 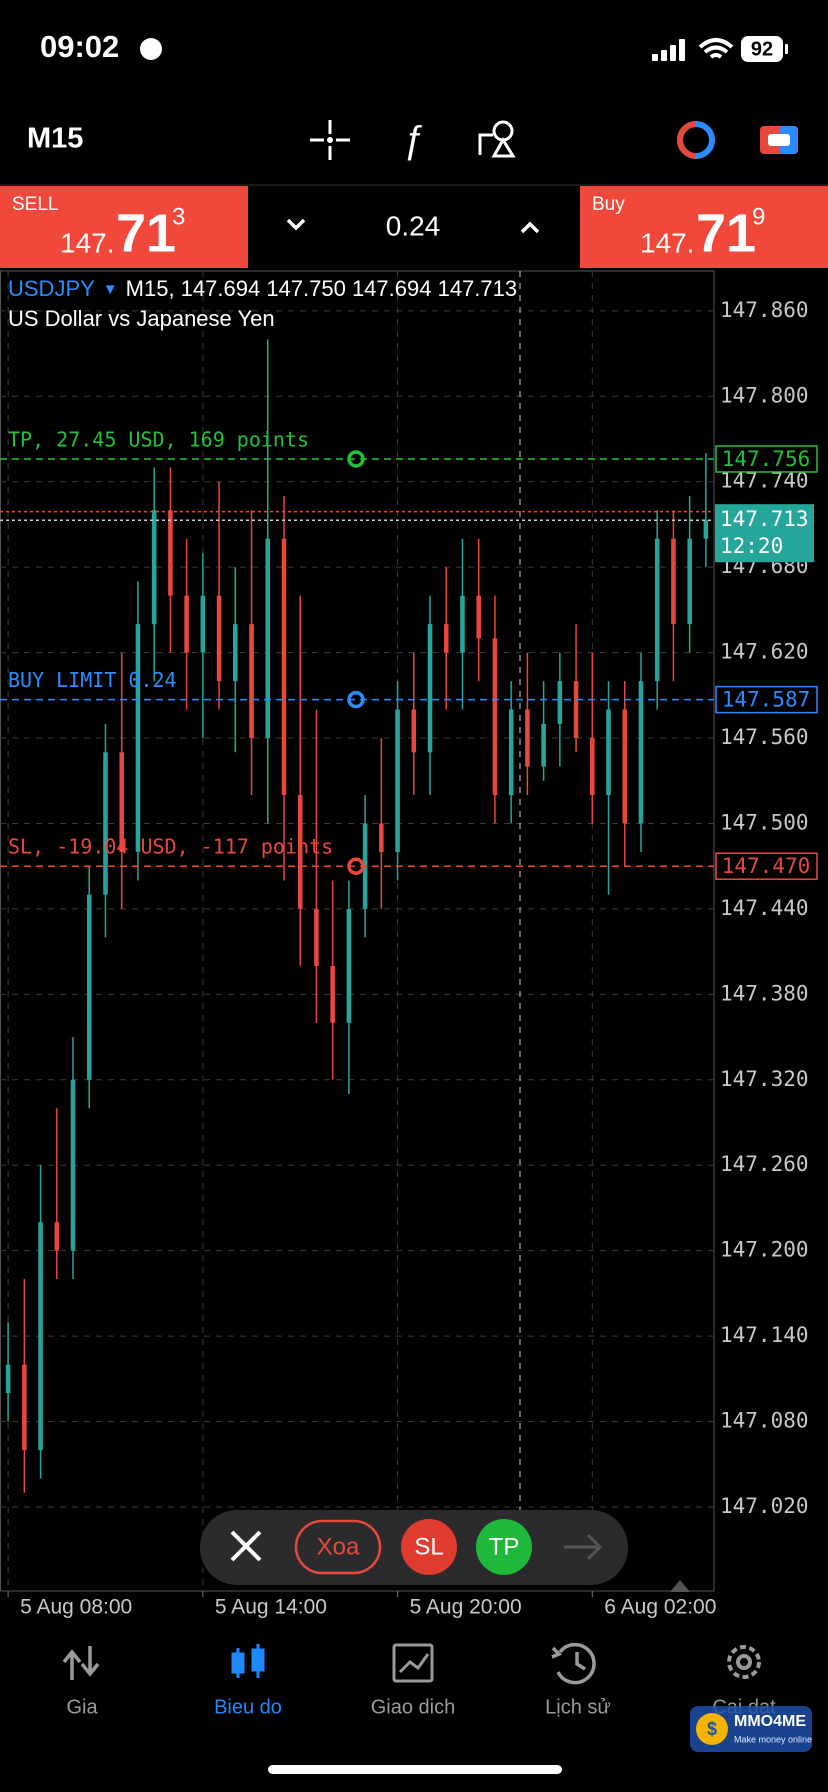 I want to click on y-tick-label: 147.260, so click(x=764, y=1164).